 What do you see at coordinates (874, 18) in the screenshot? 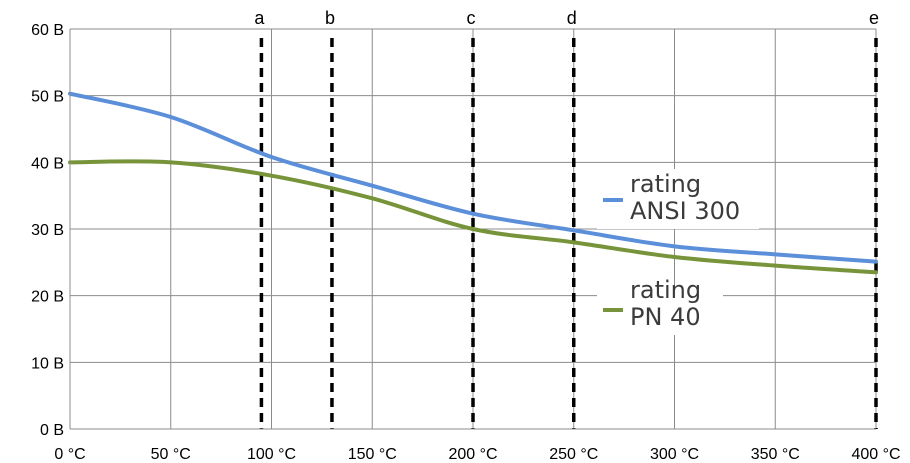
I see `marker-label-e: e` at bounding box center [874, 18].